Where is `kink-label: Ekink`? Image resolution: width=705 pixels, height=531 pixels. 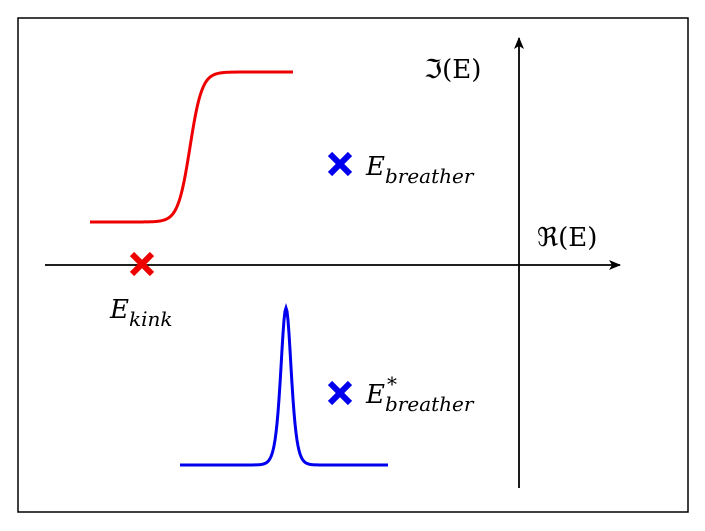
kink-label: Ekink is located at coordinates (141, 313).